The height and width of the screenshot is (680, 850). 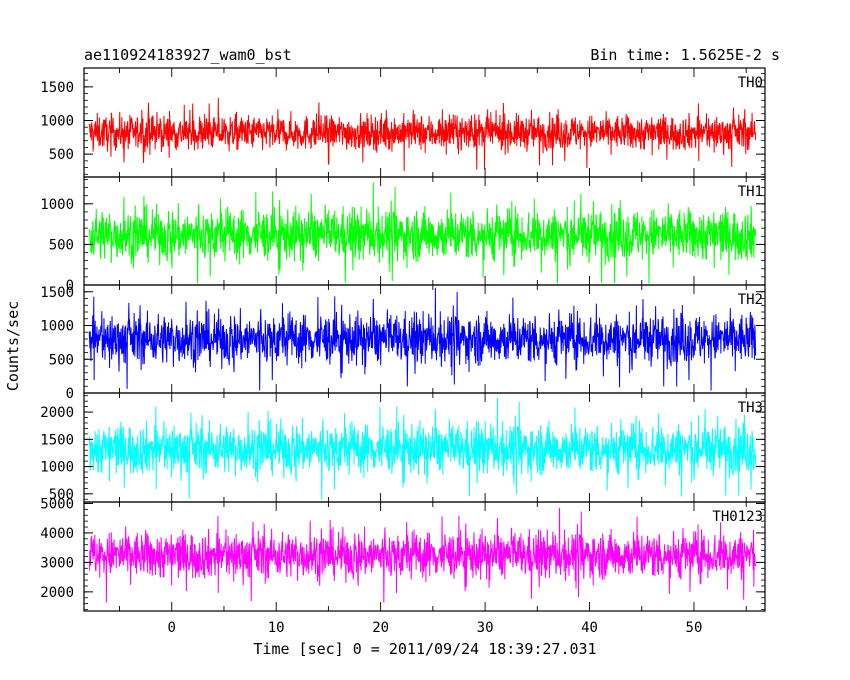 I want to click on panel-th0123: 2000 3000 4000 5000 TH0123, so click(x=403, y=554).